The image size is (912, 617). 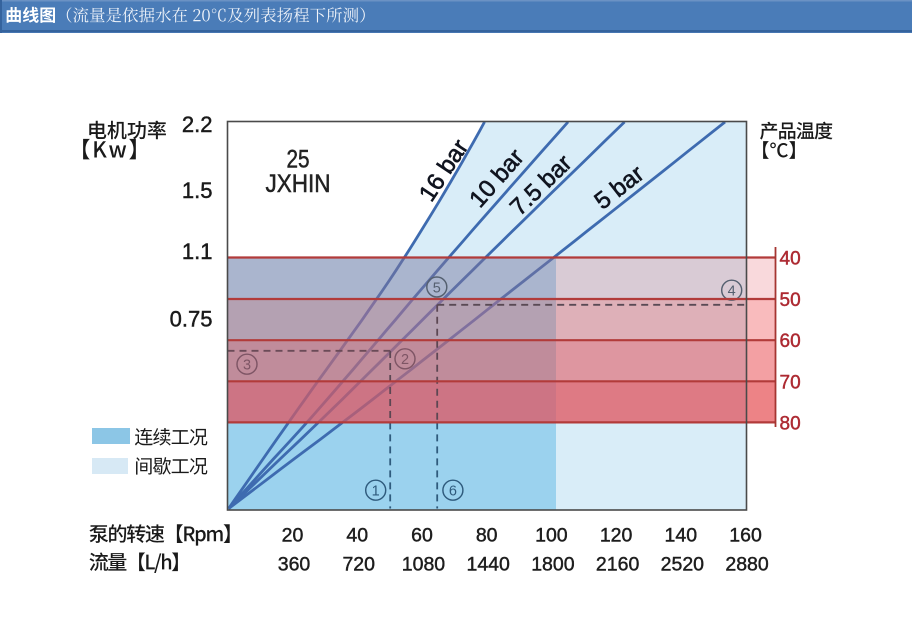 I want to click on svg-text: 2, so click(x=405, y=360).